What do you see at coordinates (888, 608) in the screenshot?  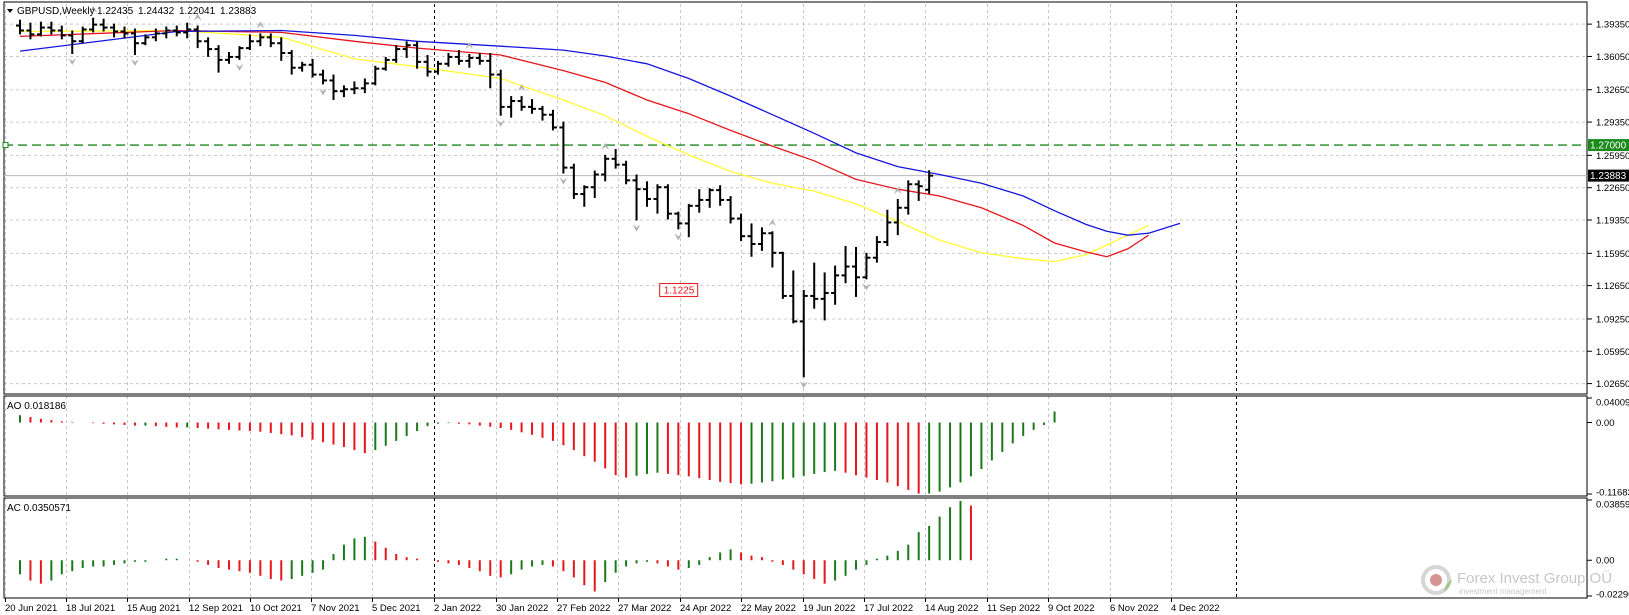 I see `time-tick-label: 17 Jul 2022` at bounding box center [888, 608].